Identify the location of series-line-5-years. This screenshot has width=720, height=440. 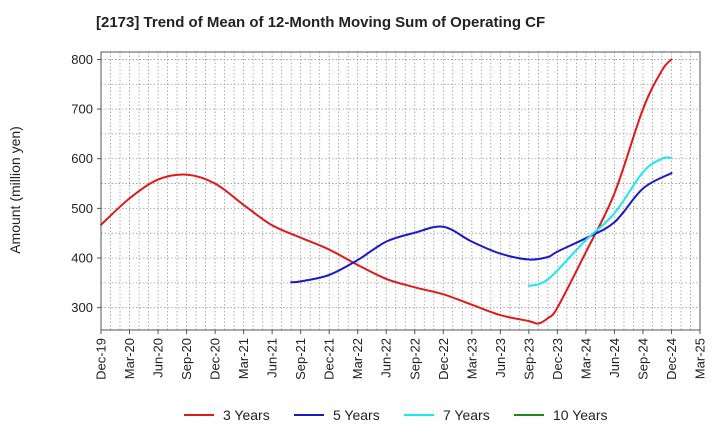
(481, 228).